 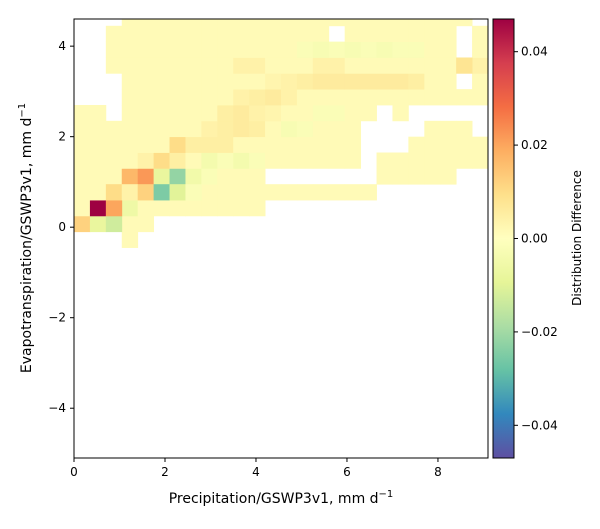 I want to click on colorbar-ticks: −0.04 −0.02 0.00 0.02 0.04, so click(x=536, y=238).